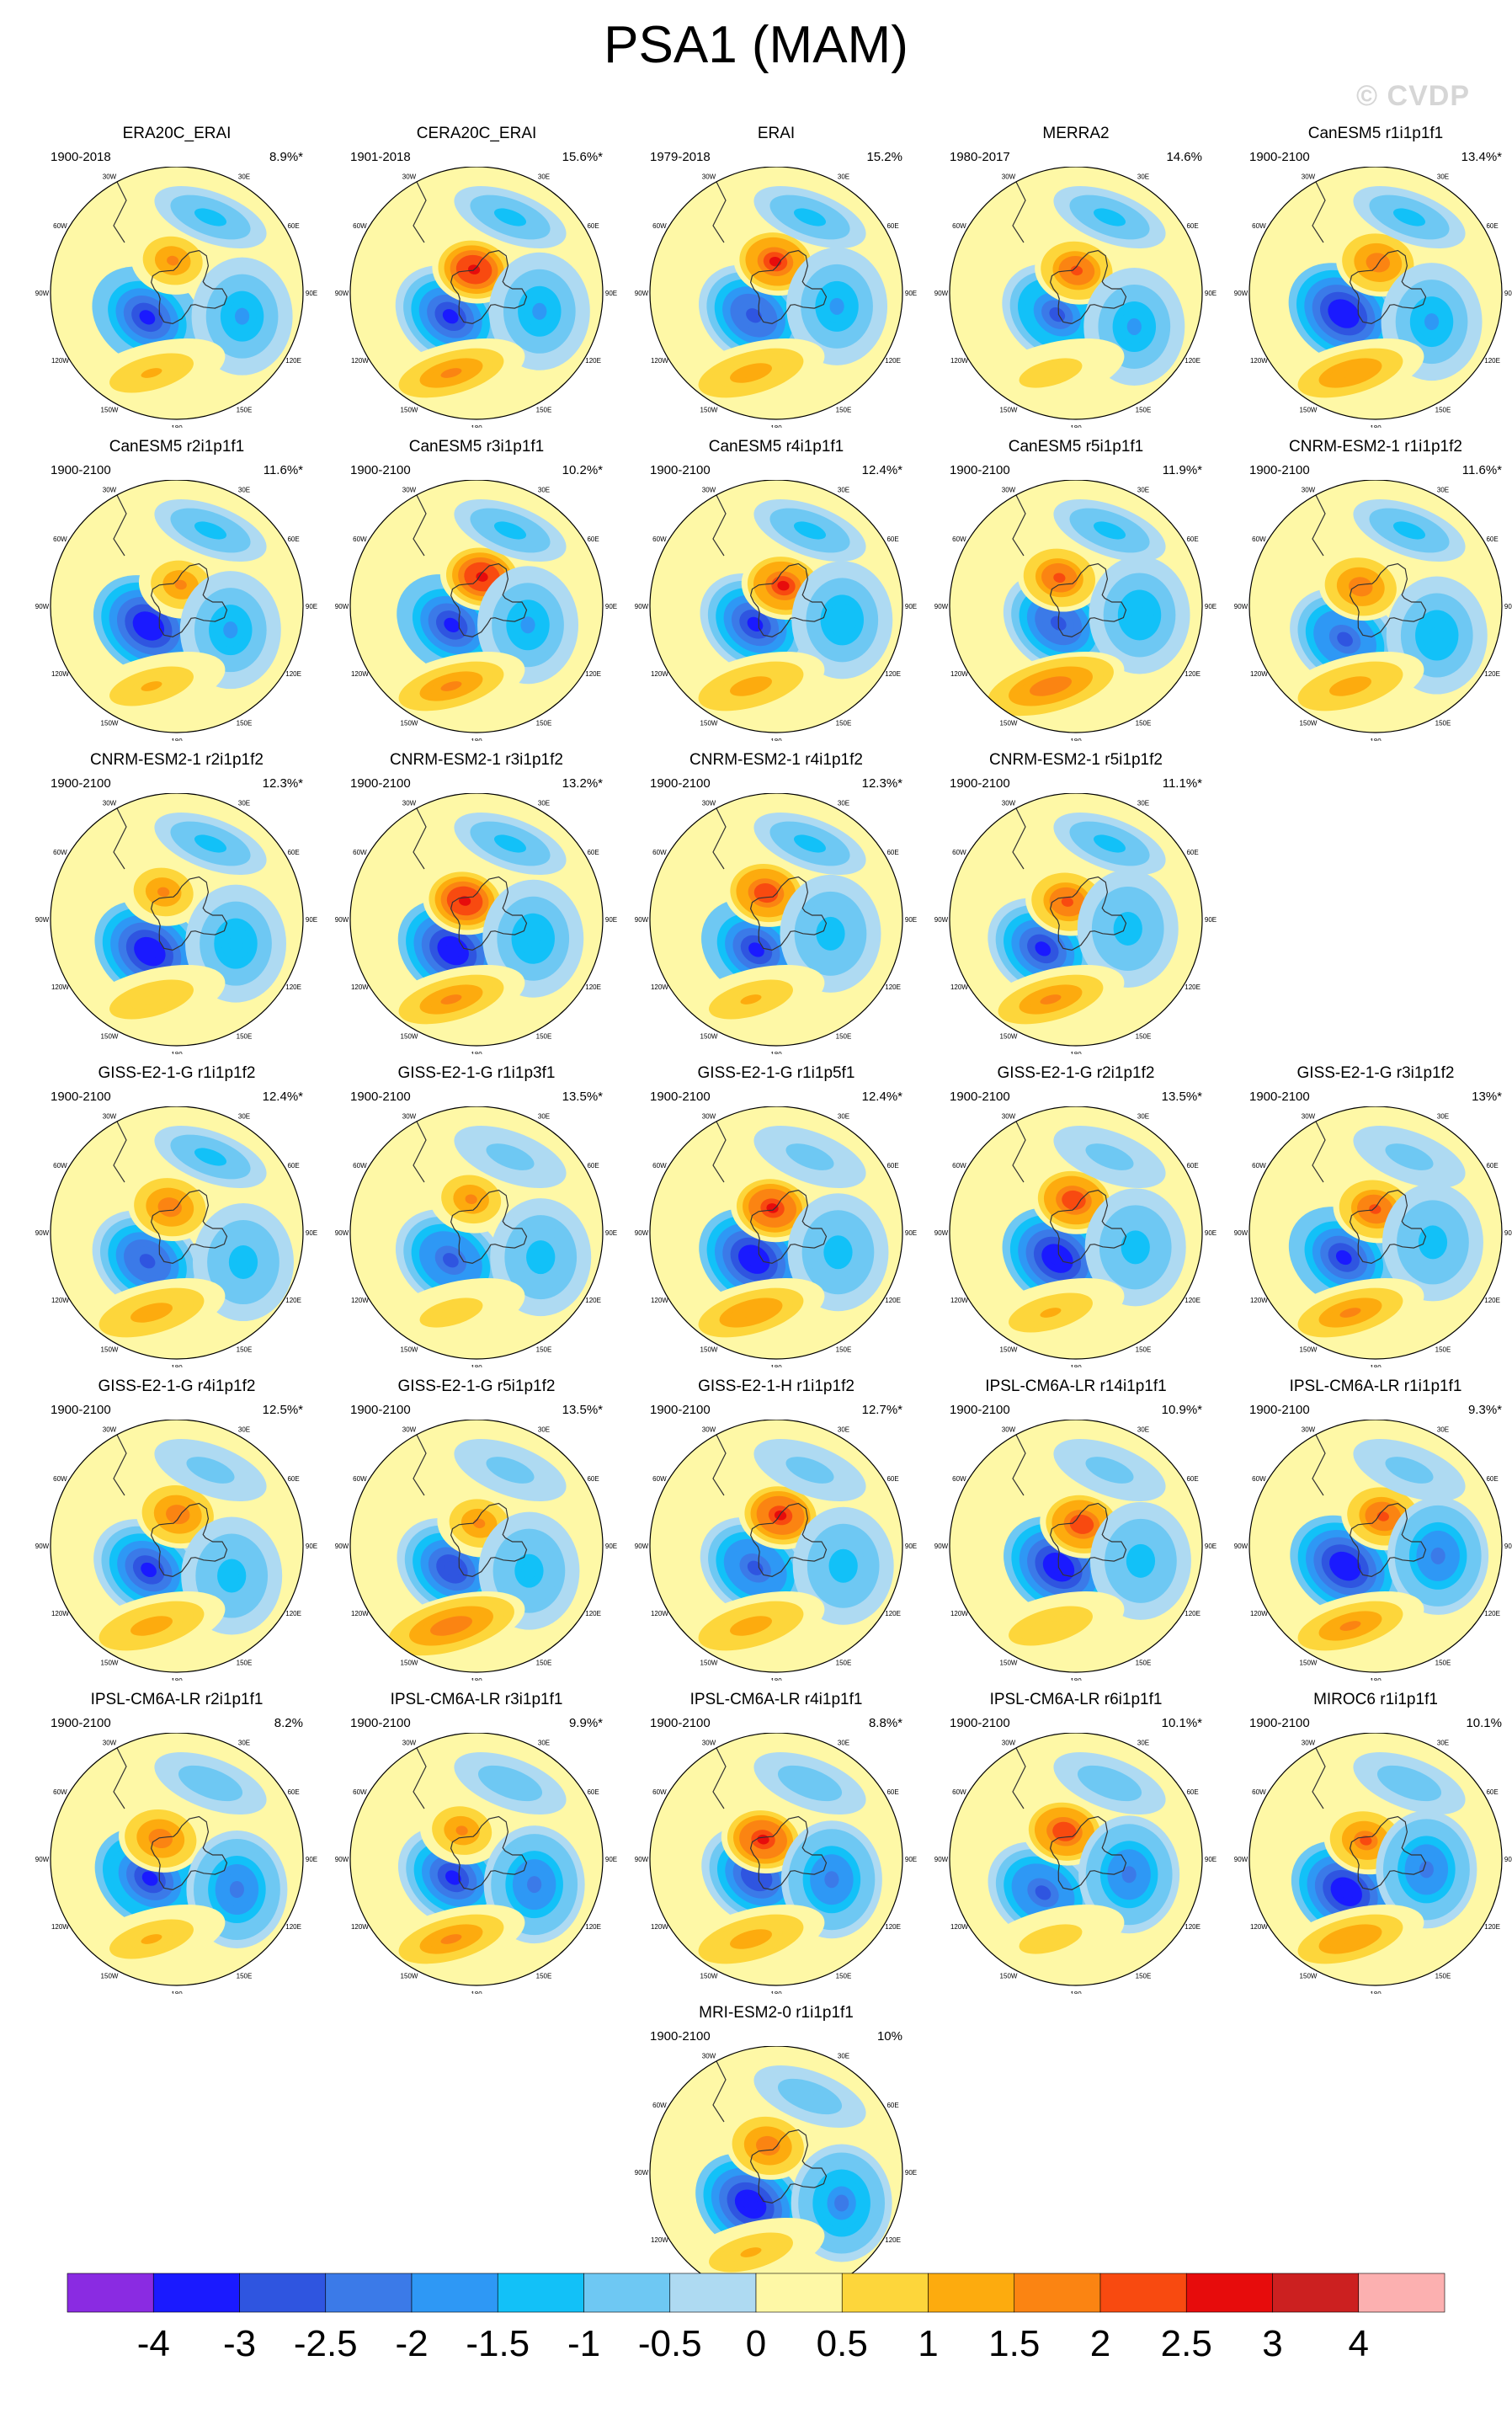 The height and width of the screenshot is (2430, 1512). I want to click on panel-explained-variance: 14.6%, so click(1184, 157).